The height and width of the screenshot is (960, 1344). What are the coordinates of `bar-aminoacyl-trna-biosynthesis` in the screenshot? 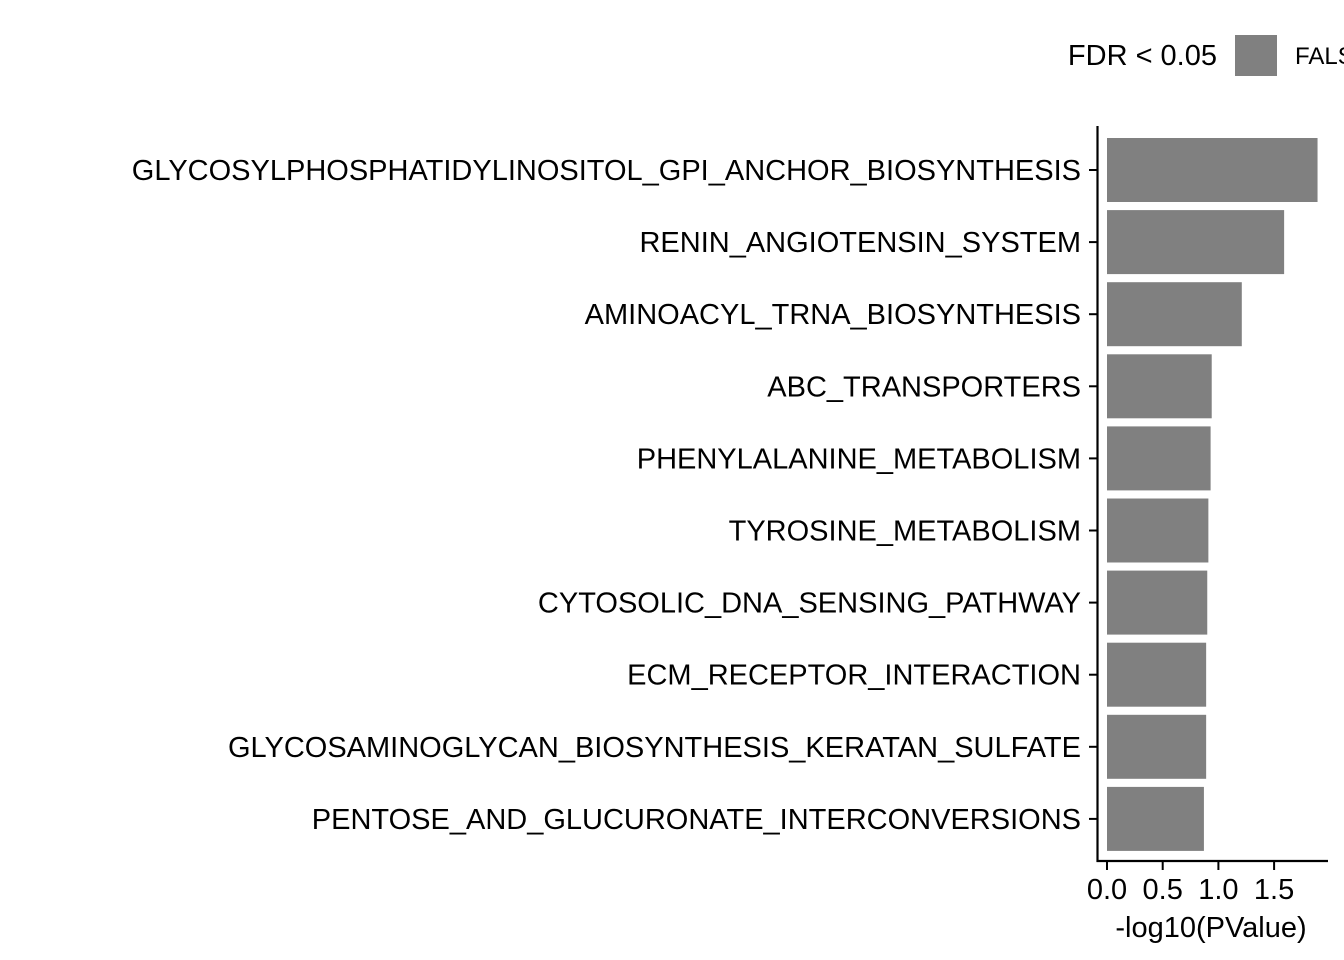 It's located at (1174, 314).